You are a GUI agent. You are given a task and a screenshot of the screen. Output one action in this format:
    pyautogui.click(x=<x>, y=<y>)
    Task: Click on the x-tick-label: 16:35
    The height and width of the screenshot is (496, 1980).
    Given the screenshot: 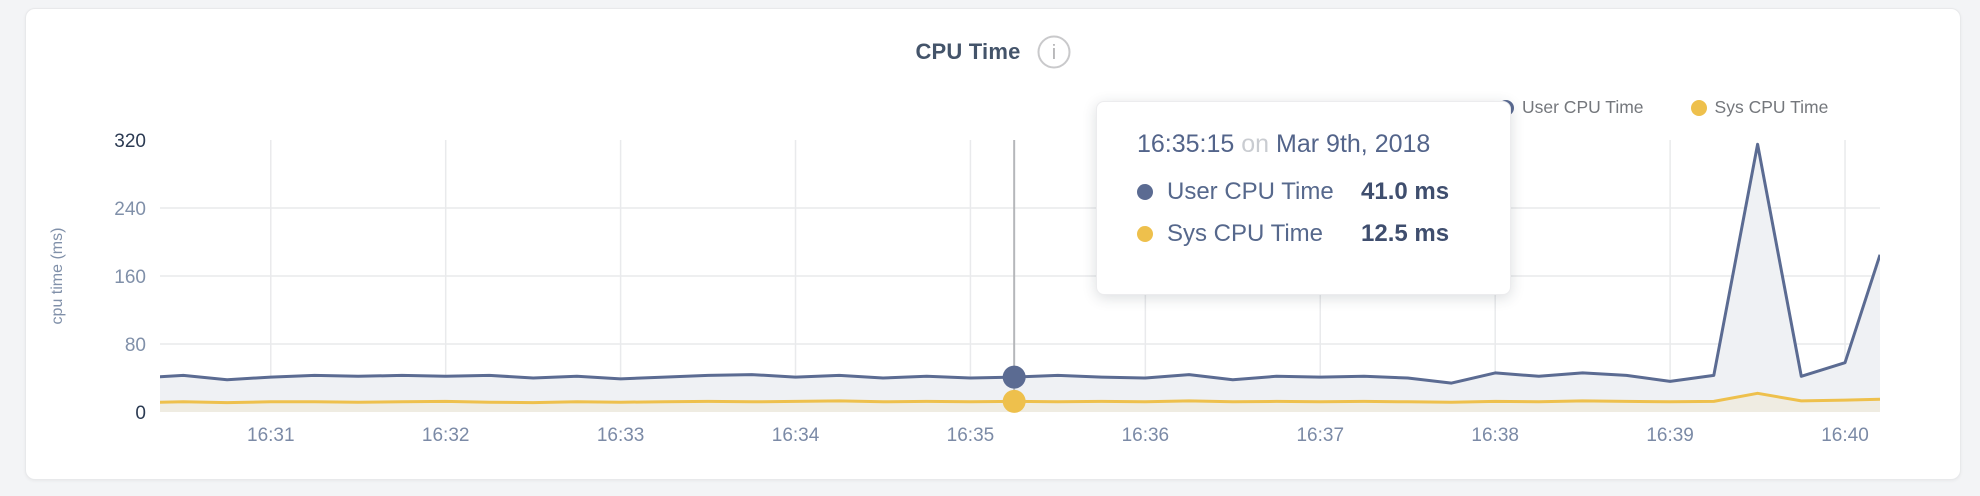 What is the action you would take?
    pyautogui.click(x=971, y=435)
    